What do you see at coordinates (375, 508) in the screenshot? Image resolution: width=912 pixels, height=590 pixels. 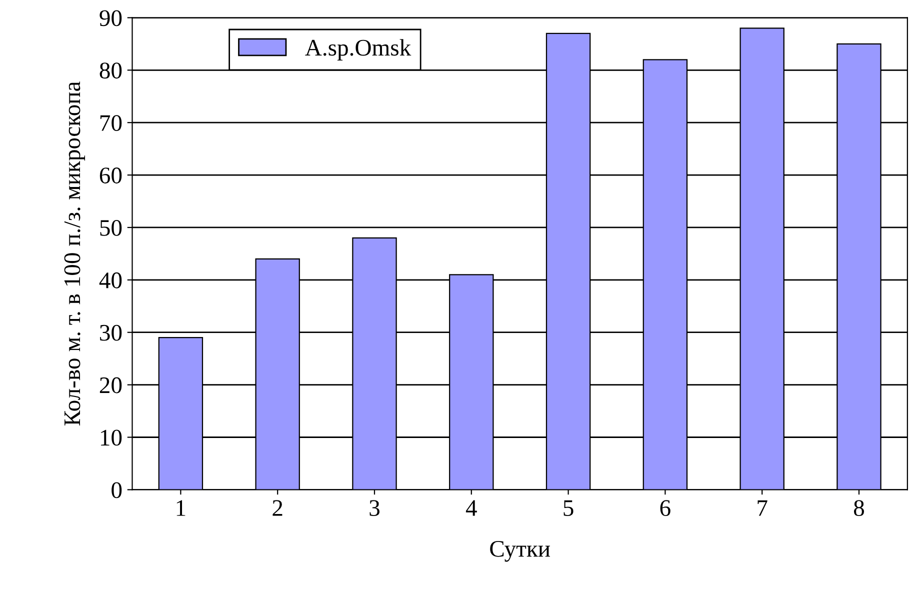 I see `x-tick-label: 3` at bounding box center [375, 508].